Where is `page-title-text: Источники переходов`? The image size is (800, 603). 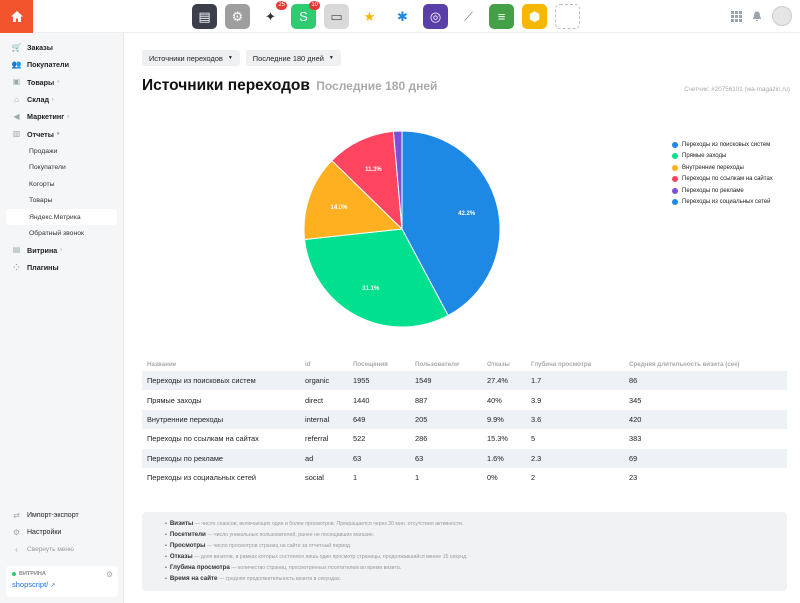
page-title-text: Источники переходов is located at coordinates (226, 85).